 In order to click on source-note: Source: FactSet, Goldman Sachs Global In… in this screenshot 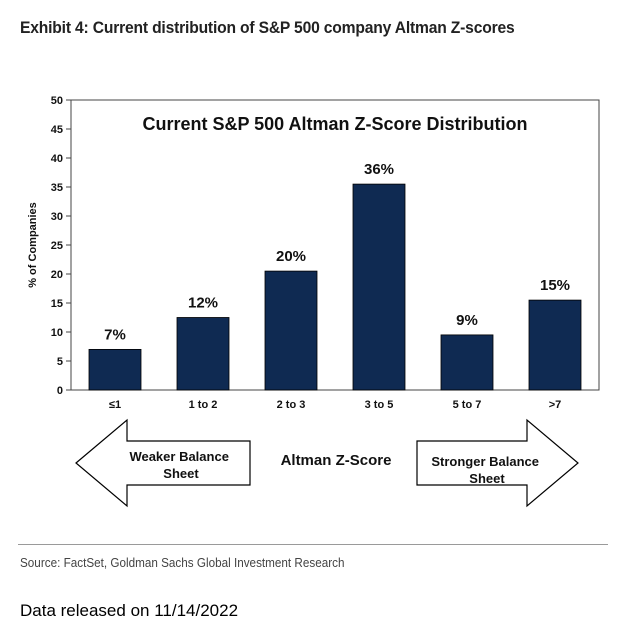, I will do `click(182, 562)`.